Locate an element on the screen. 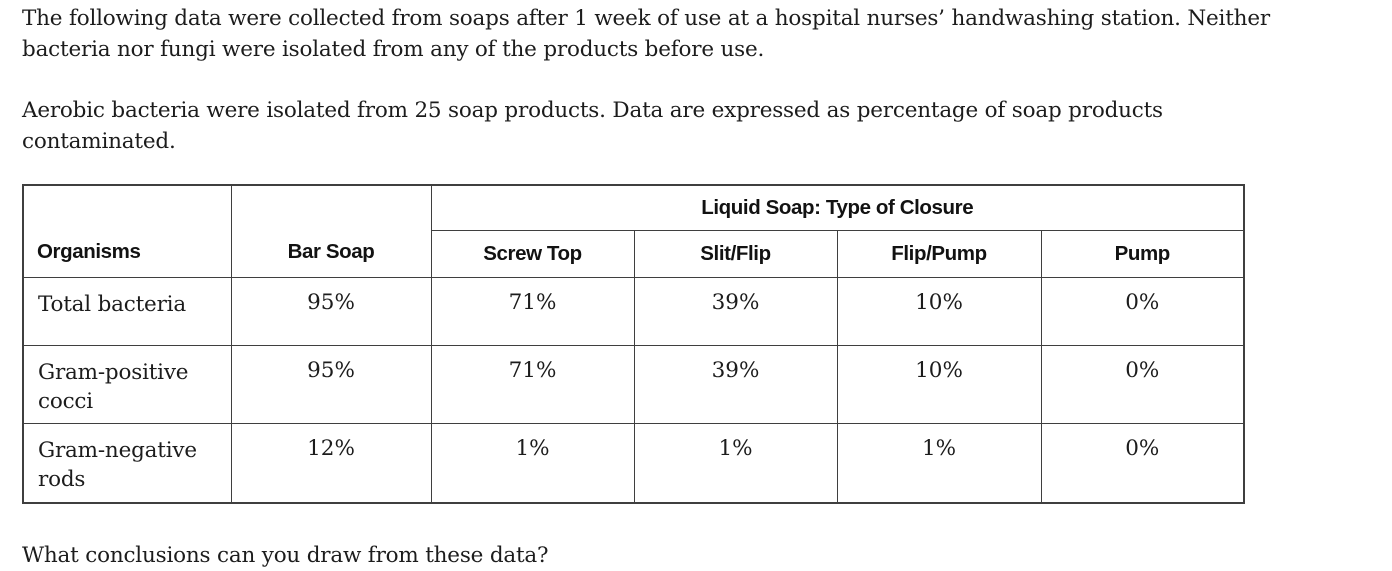 The height and width of the screenshot is (571, 1392). column-header-screw-top: Screw Top is located at coordinates (532, 253).